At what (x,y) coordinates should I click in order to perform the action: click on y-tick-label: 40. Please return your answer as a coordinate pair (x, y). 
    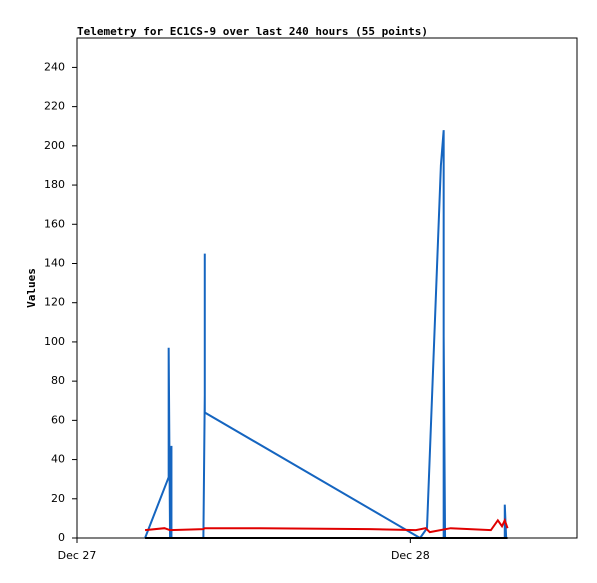
    Looking at the image, I should click on (58, 459).